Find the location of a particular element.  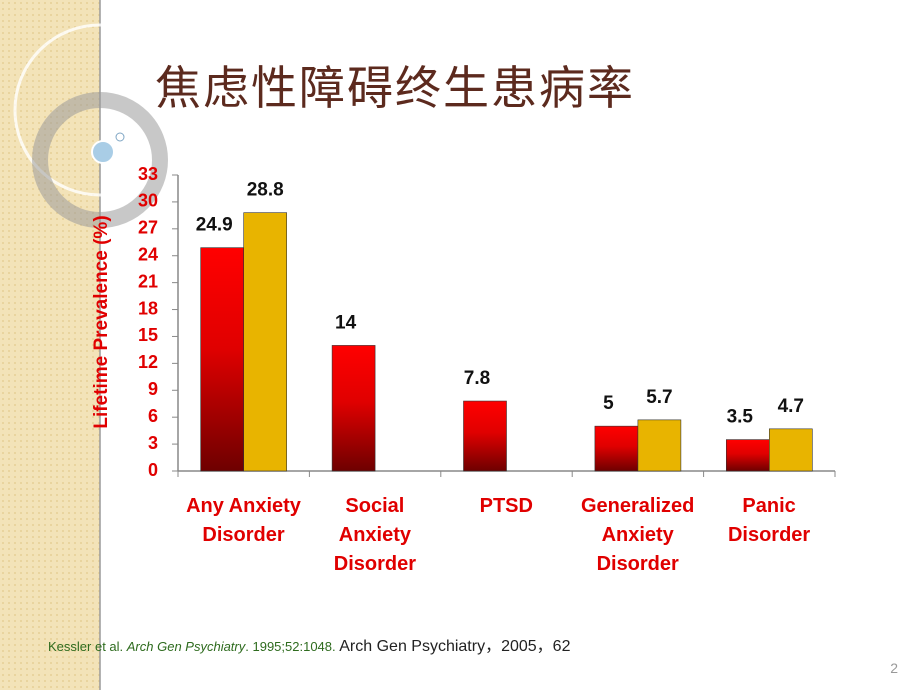

y-tick-label: 30 is located at coordinates (148, 201).